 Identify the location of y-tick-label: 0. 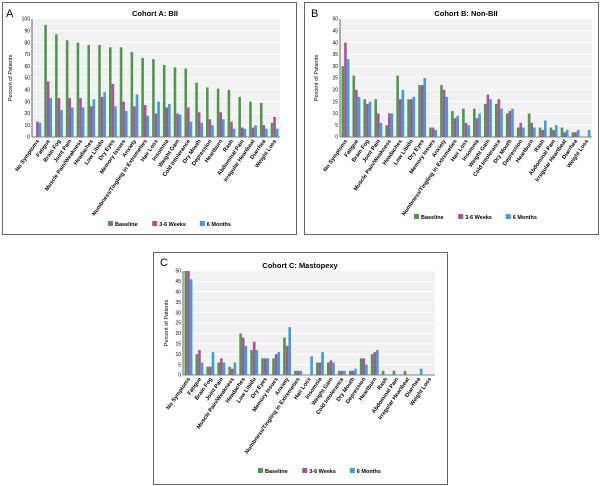
(179, 376).